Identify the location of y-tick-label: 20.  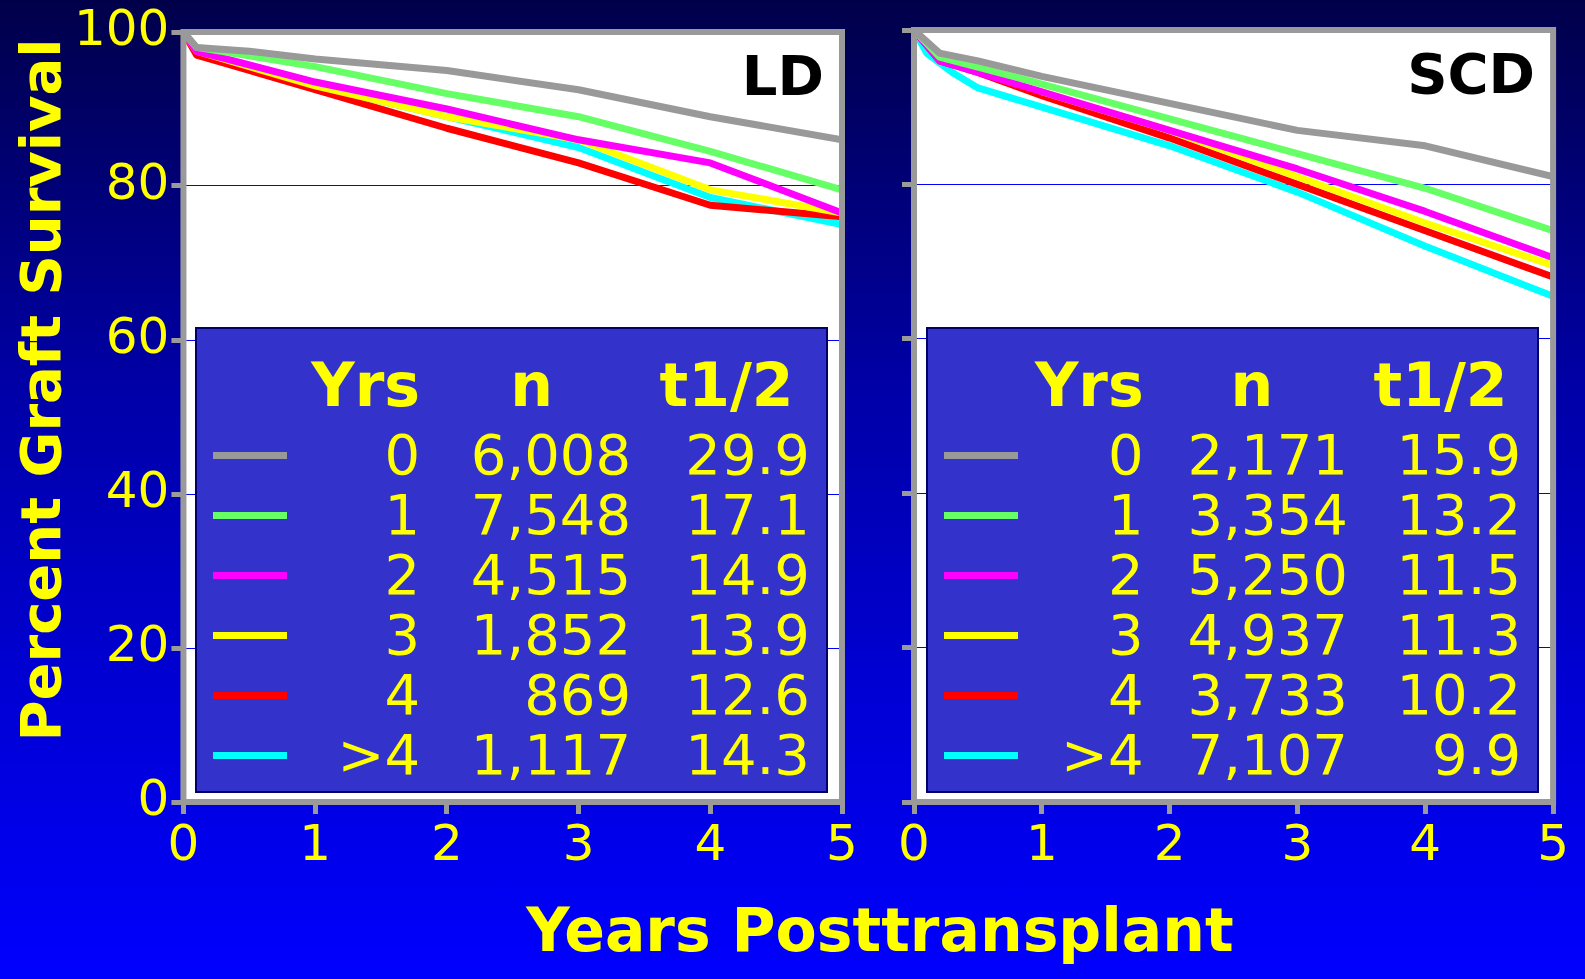
(137, 643).